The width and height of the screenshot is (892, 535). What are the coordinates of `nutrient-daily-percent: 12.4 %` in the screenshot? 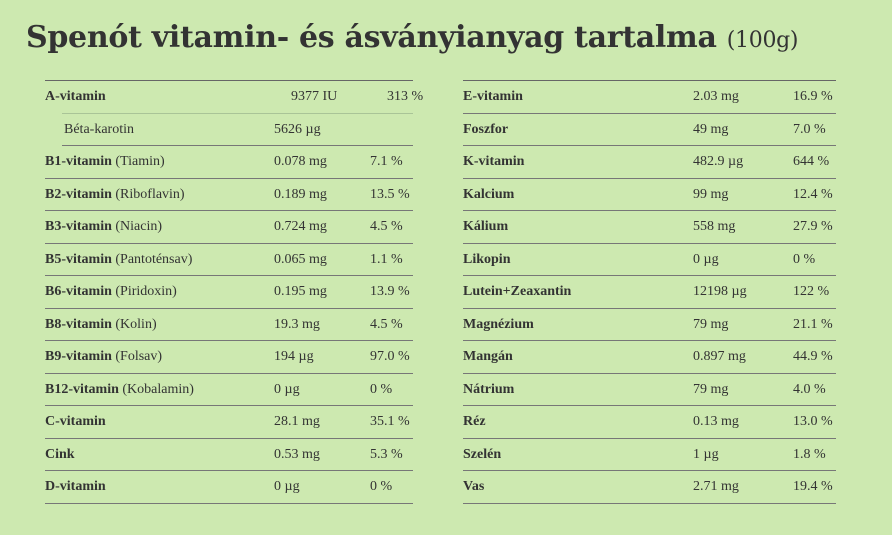 It's located at (813, 194).